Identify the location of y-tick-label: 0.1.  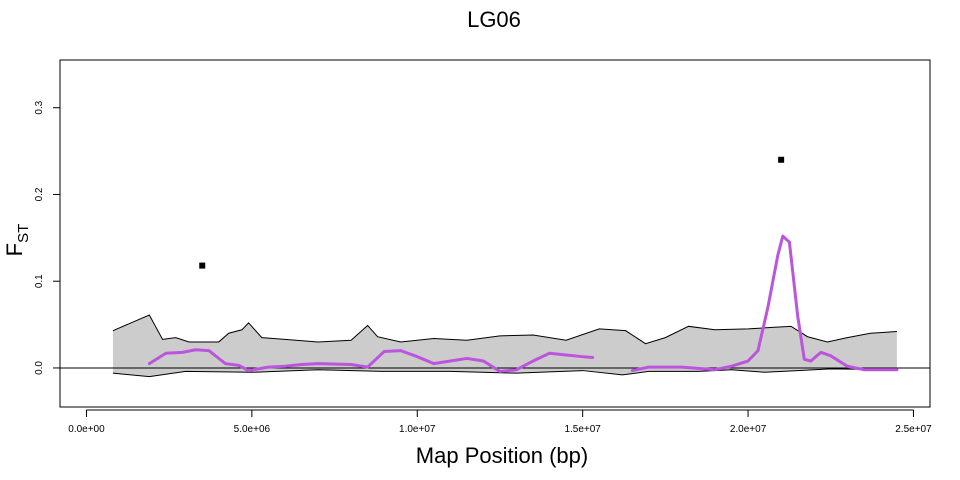
(39, 281).